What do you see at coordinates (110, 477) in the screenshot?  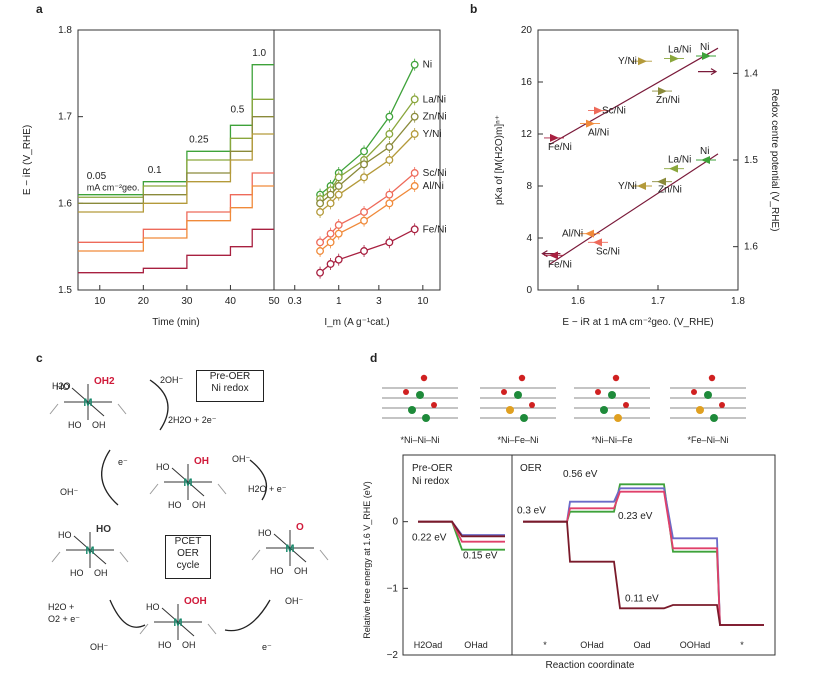 I see `arrow-e-left` at bounding box center [110, 477].